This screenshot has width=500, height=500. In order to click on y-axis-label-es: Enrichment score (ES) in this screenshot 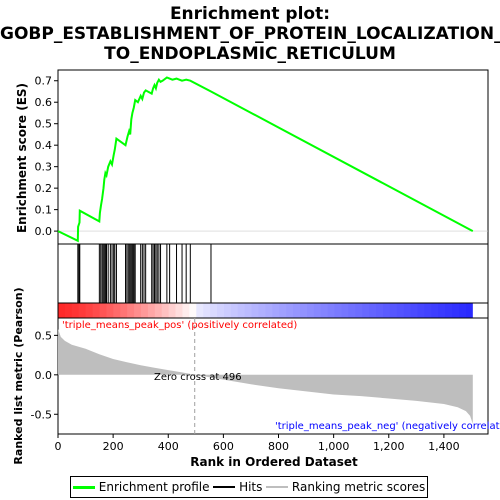, I will do `click(22, 158)`.